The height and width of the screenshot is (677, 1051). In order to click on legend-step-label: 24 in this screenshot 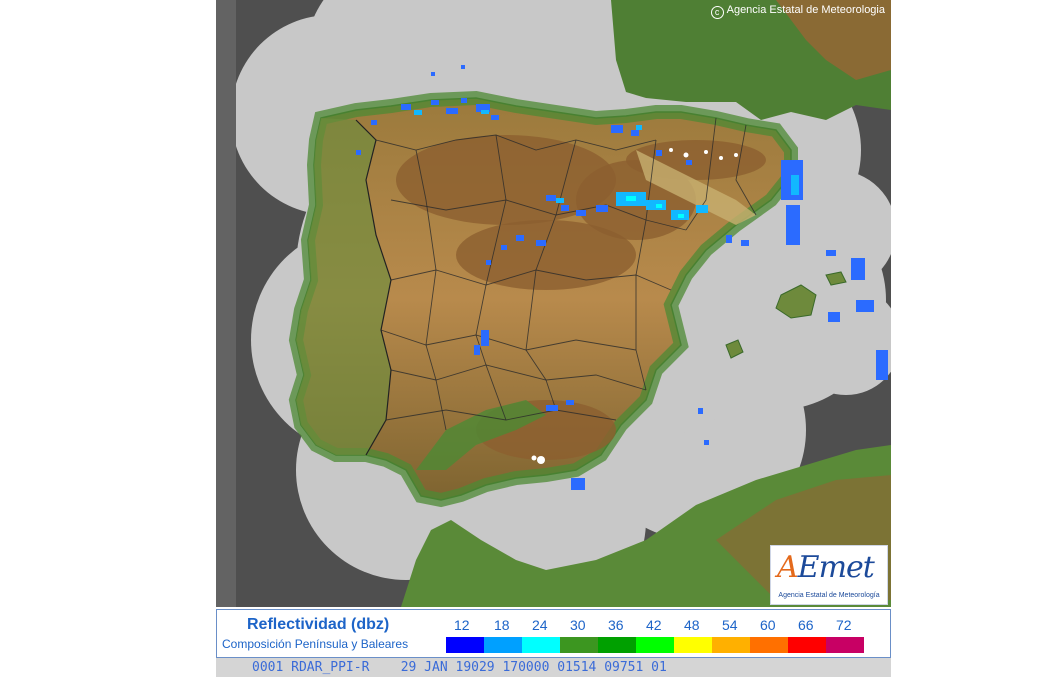, I will do `click(540, 625)`.